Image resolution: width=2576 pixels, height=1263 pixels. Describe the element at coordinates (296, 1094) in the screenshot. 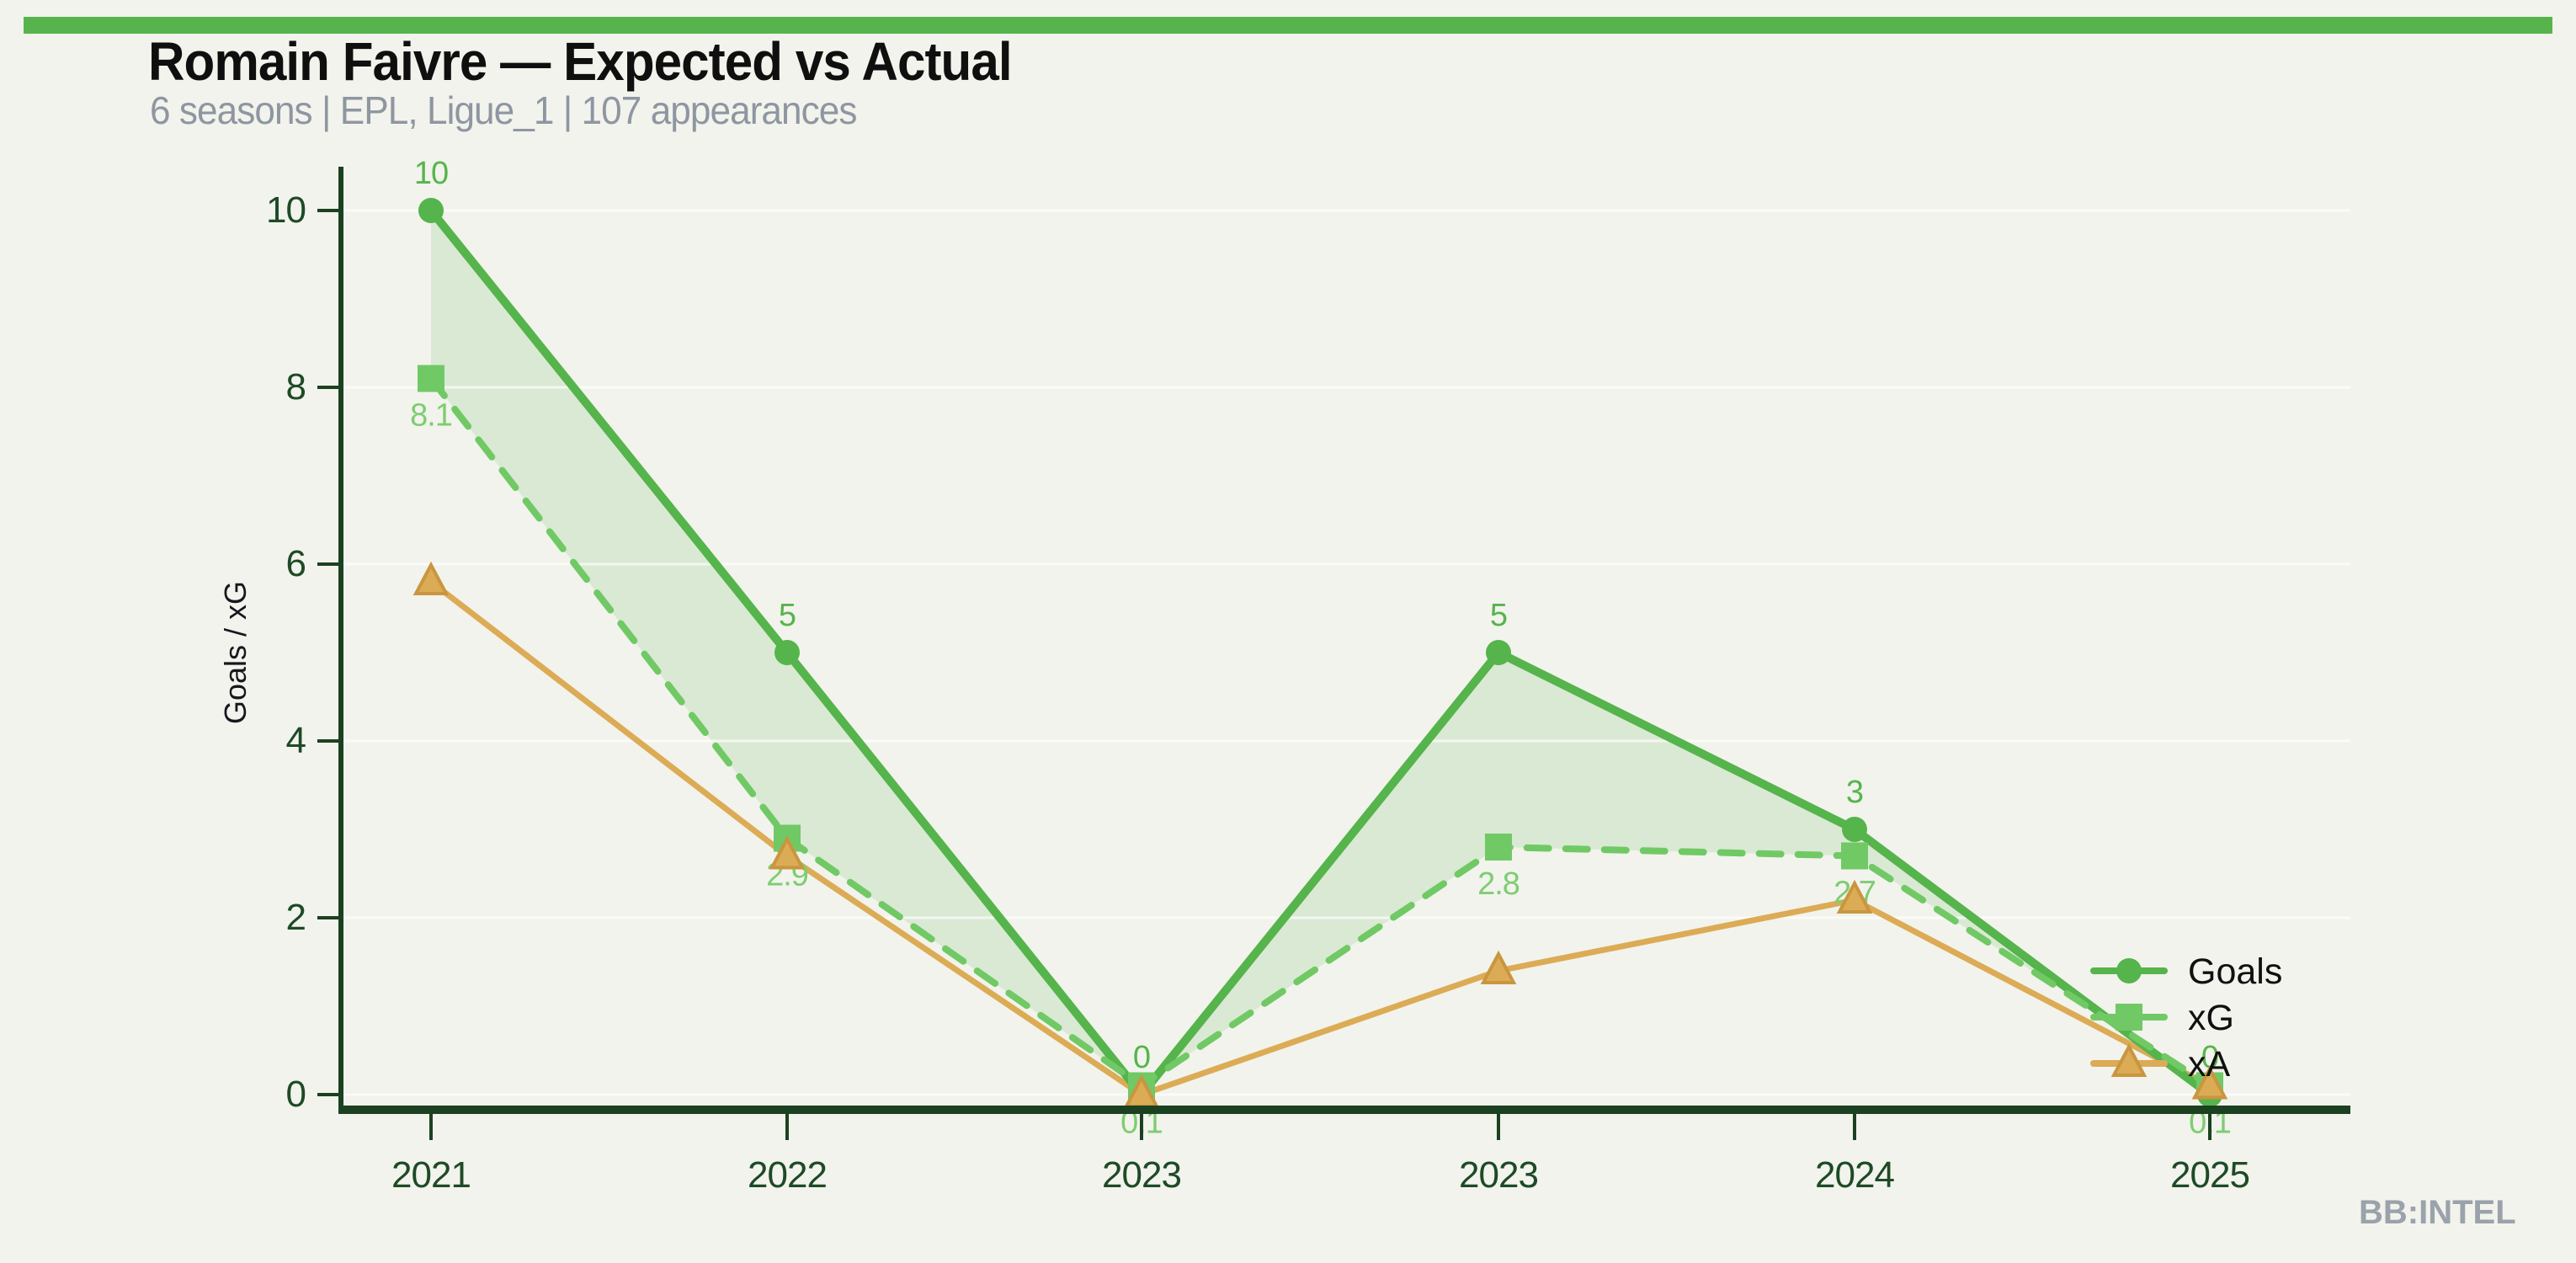

I see `y-tick-label: 0` at that location.